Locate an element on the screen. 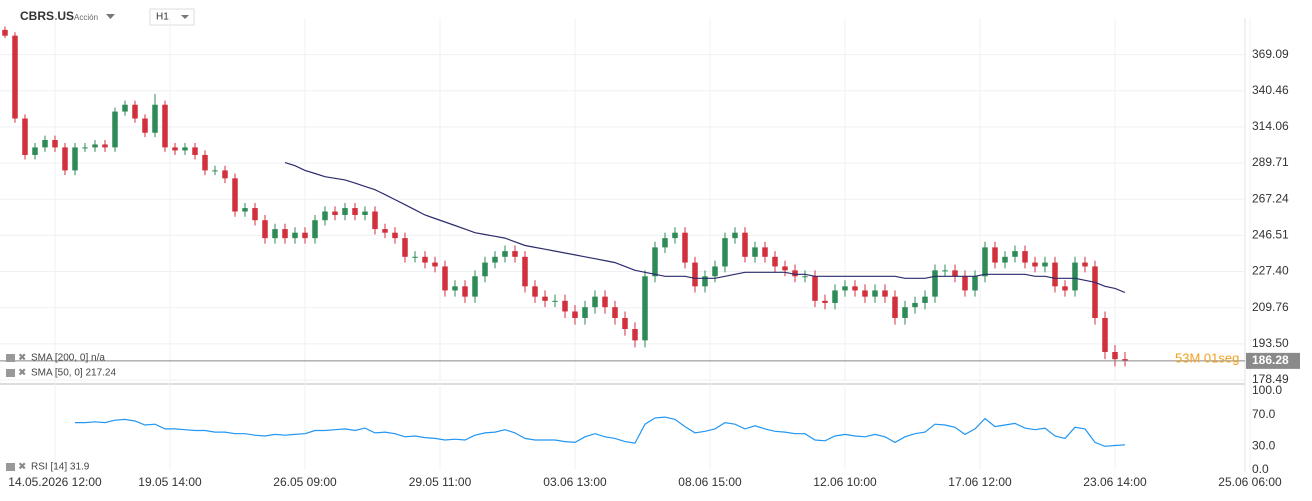 The height and width of the screenshot is (501, 1312). indicator-label: SMA [50, 0] 217.24 is located at coordinates (73, 373).